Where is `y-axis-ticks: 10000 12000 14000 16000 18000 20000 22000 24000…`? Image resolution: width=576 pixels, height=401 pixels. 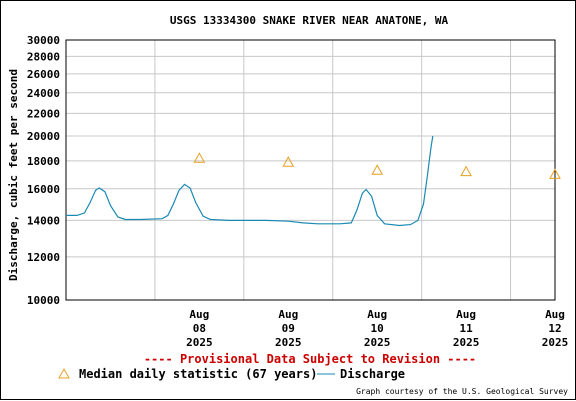 y-axis-ticks: 10000 12000 14000 16000 18000 20000 22000 24000… is located at coordinates (43, 170).